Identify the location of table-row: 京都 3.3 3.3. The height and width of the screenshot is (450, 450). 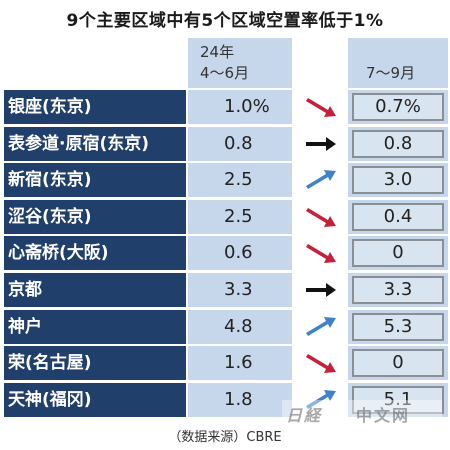
(226, 290).